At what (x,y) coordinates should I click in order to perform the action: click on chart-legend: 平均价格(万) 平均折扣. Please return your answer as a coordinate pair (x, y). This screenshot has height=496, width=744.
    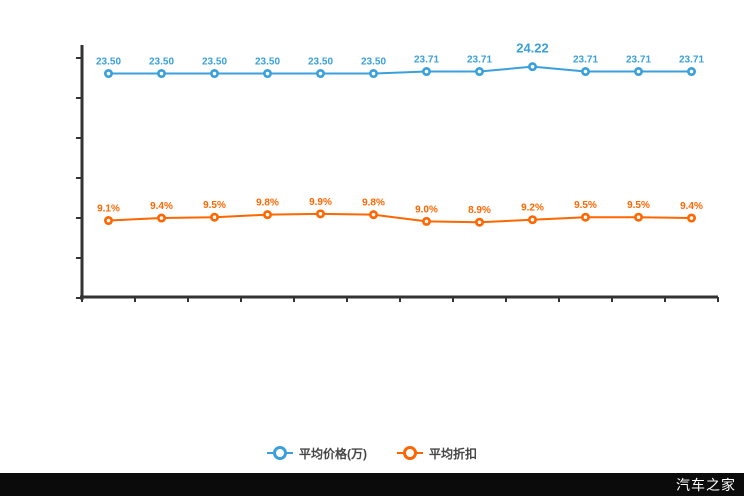
    Looking at the image, I should click on (372, 453).